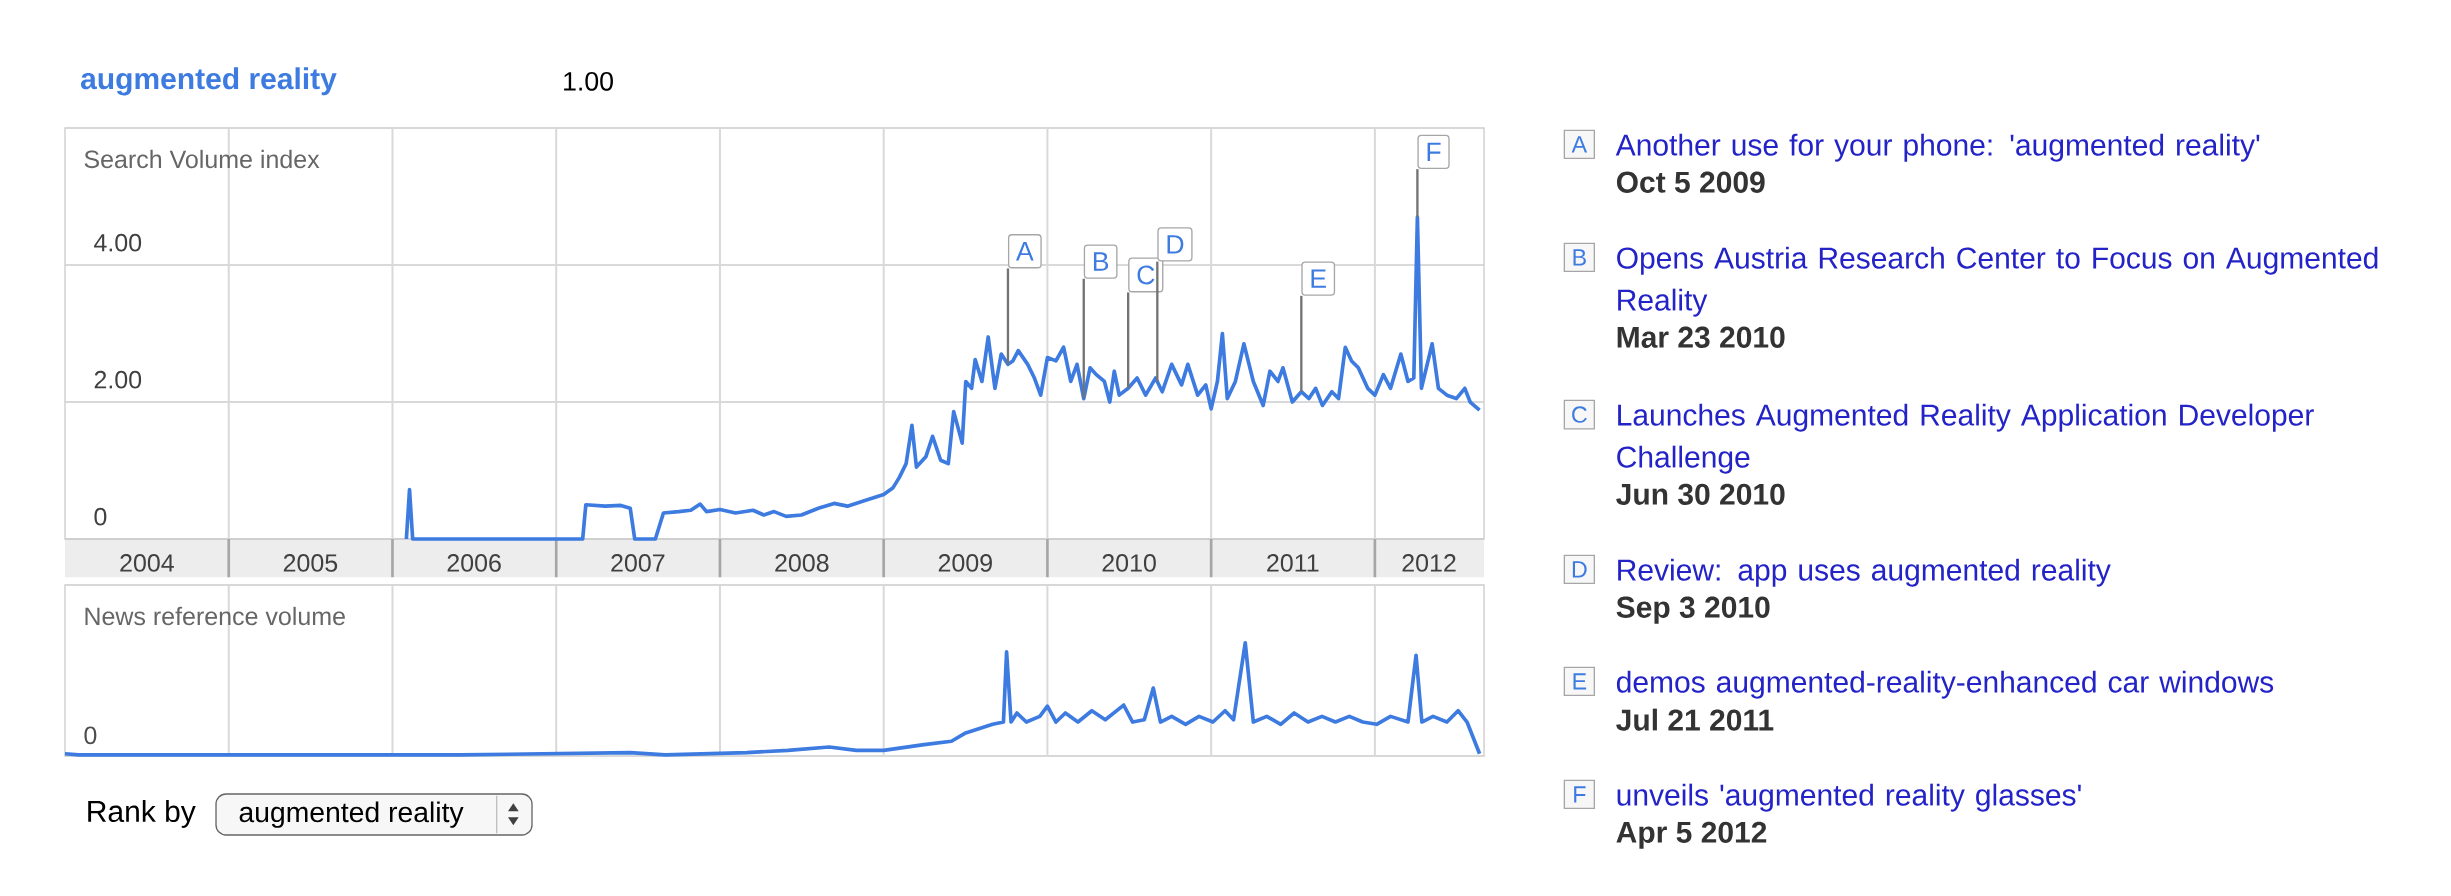 The image size is (2451, 896). I want to click on y-tick-label: 0, so click(100, 516).